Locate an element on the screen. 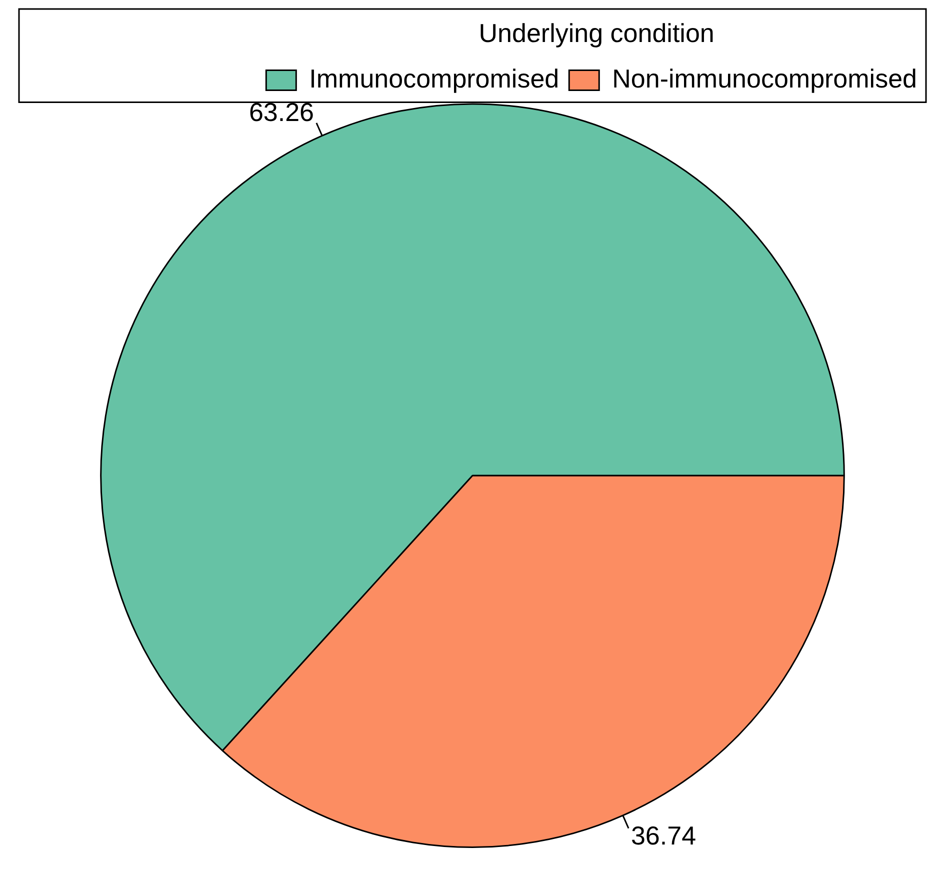 The image size is (945, 896). data-label: 36.74 is located at coordinates (663, 835).